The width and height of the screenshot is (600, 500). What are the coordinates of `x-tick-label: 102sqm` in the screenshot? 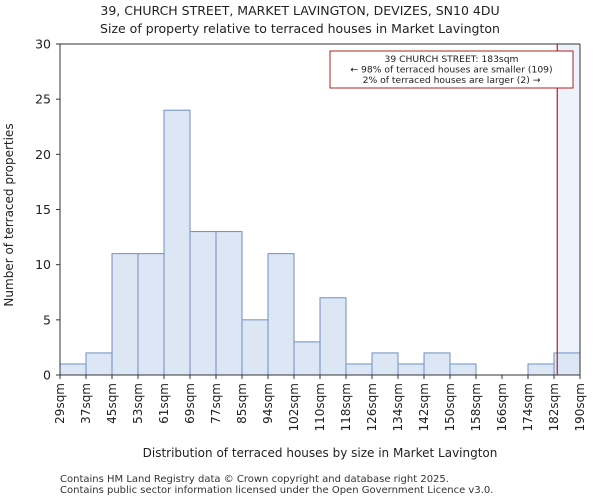 It's located at (294, 407).